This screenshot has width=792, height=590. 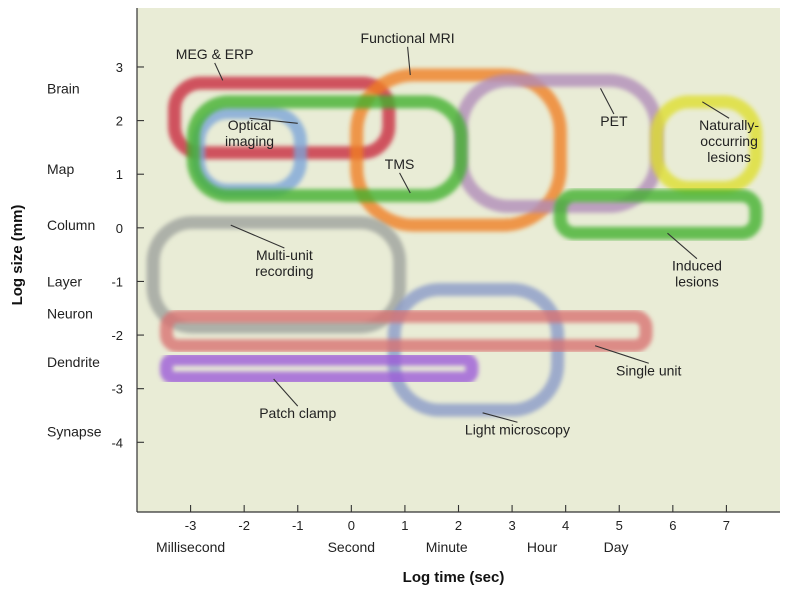 What do you see at coordinates (648, 370) in the screenshot?
I see `label-single-unit: Single unit` at bounding box center [648, 370].